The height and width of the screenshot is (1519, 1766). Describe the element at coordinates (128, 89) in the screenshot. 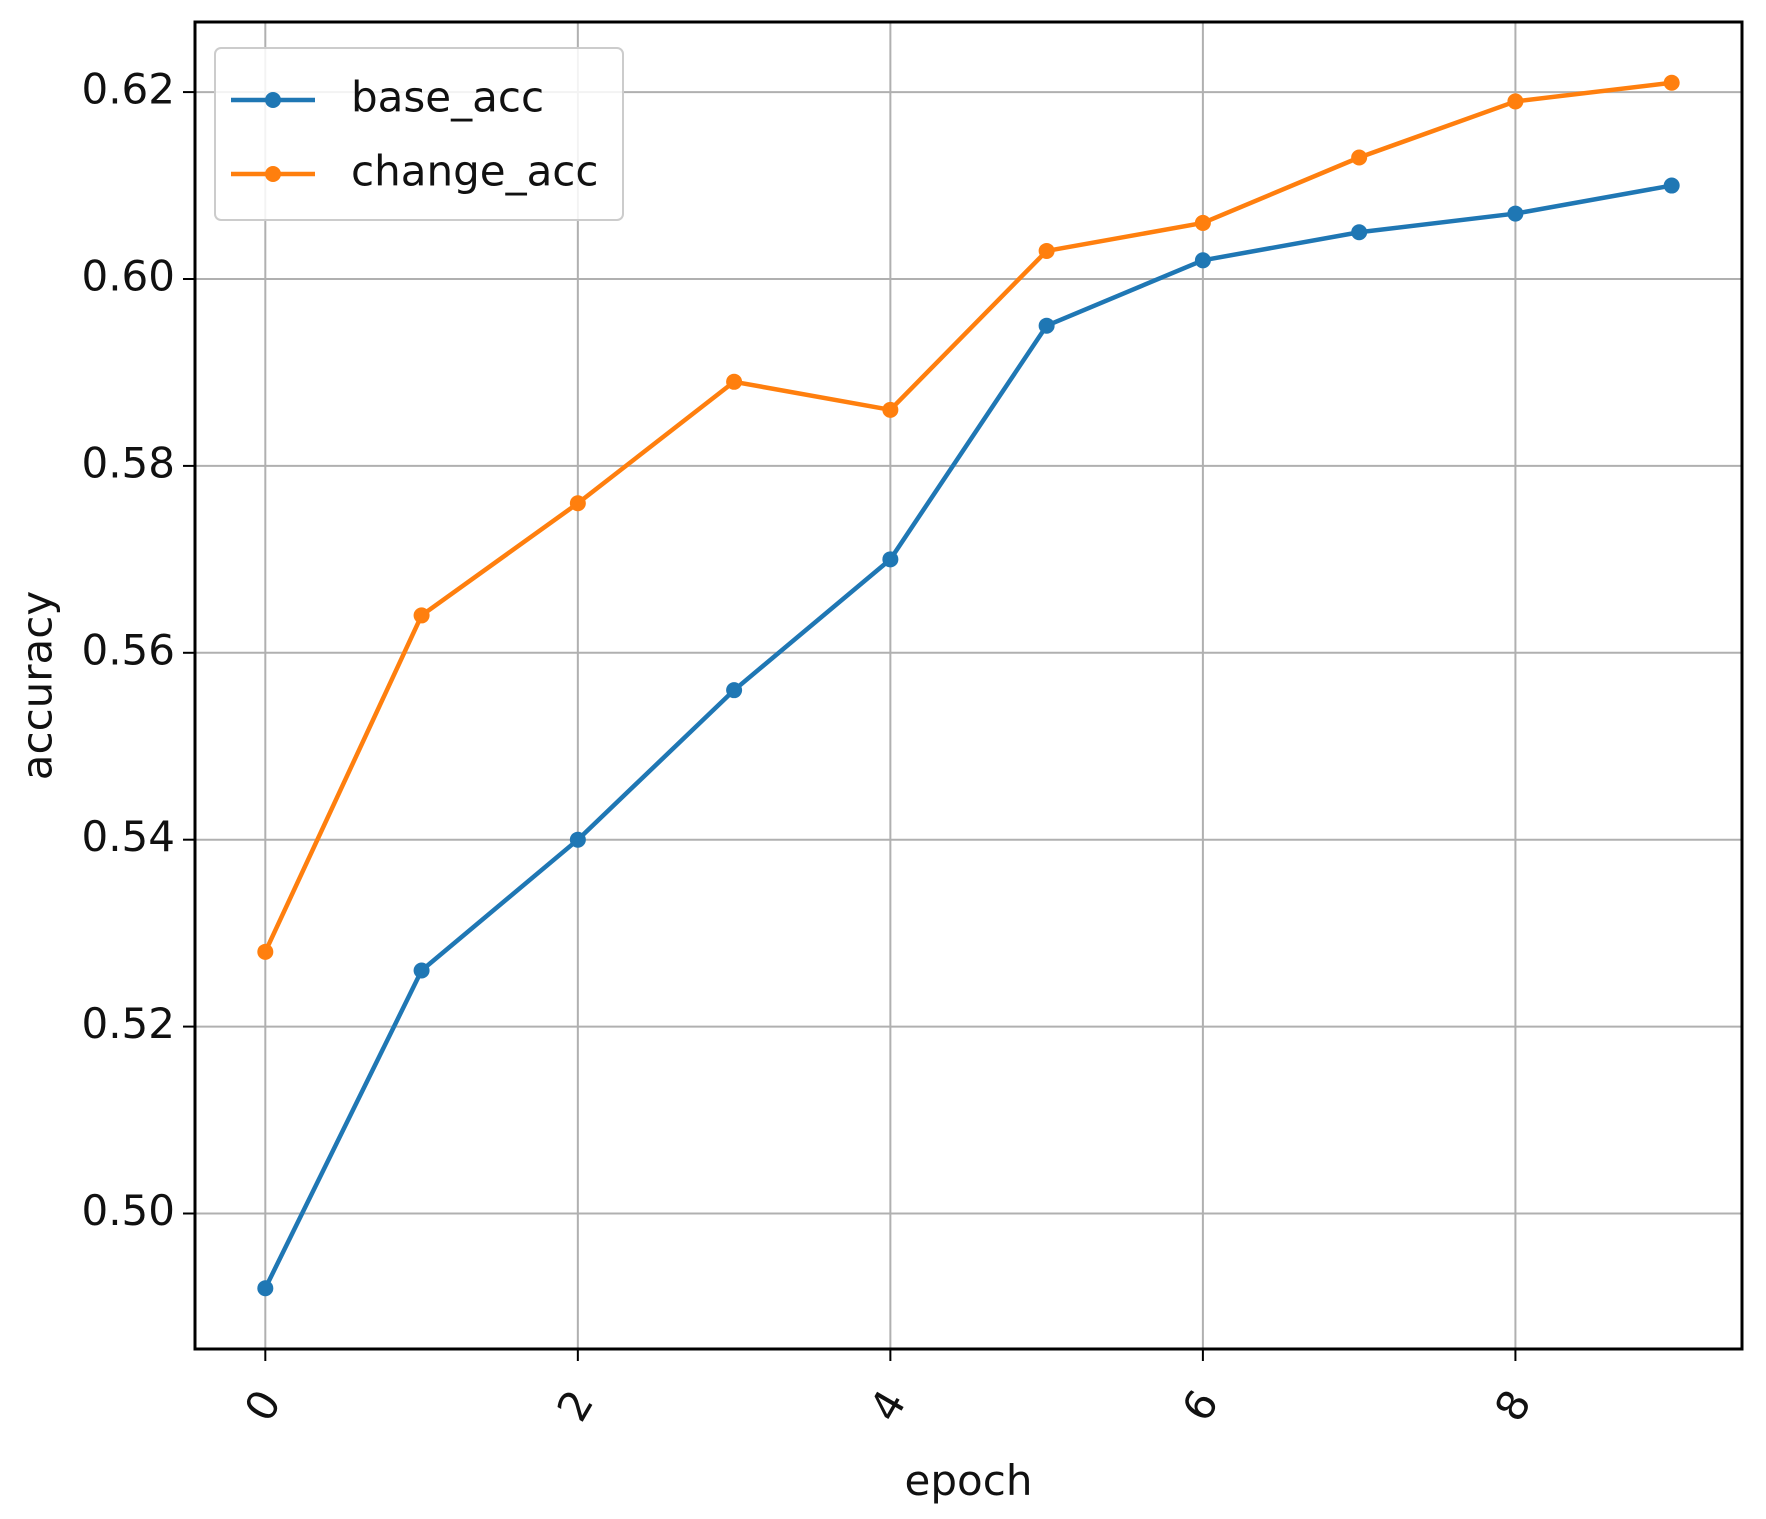

I see `y-tick-label: 0.62` at that location.